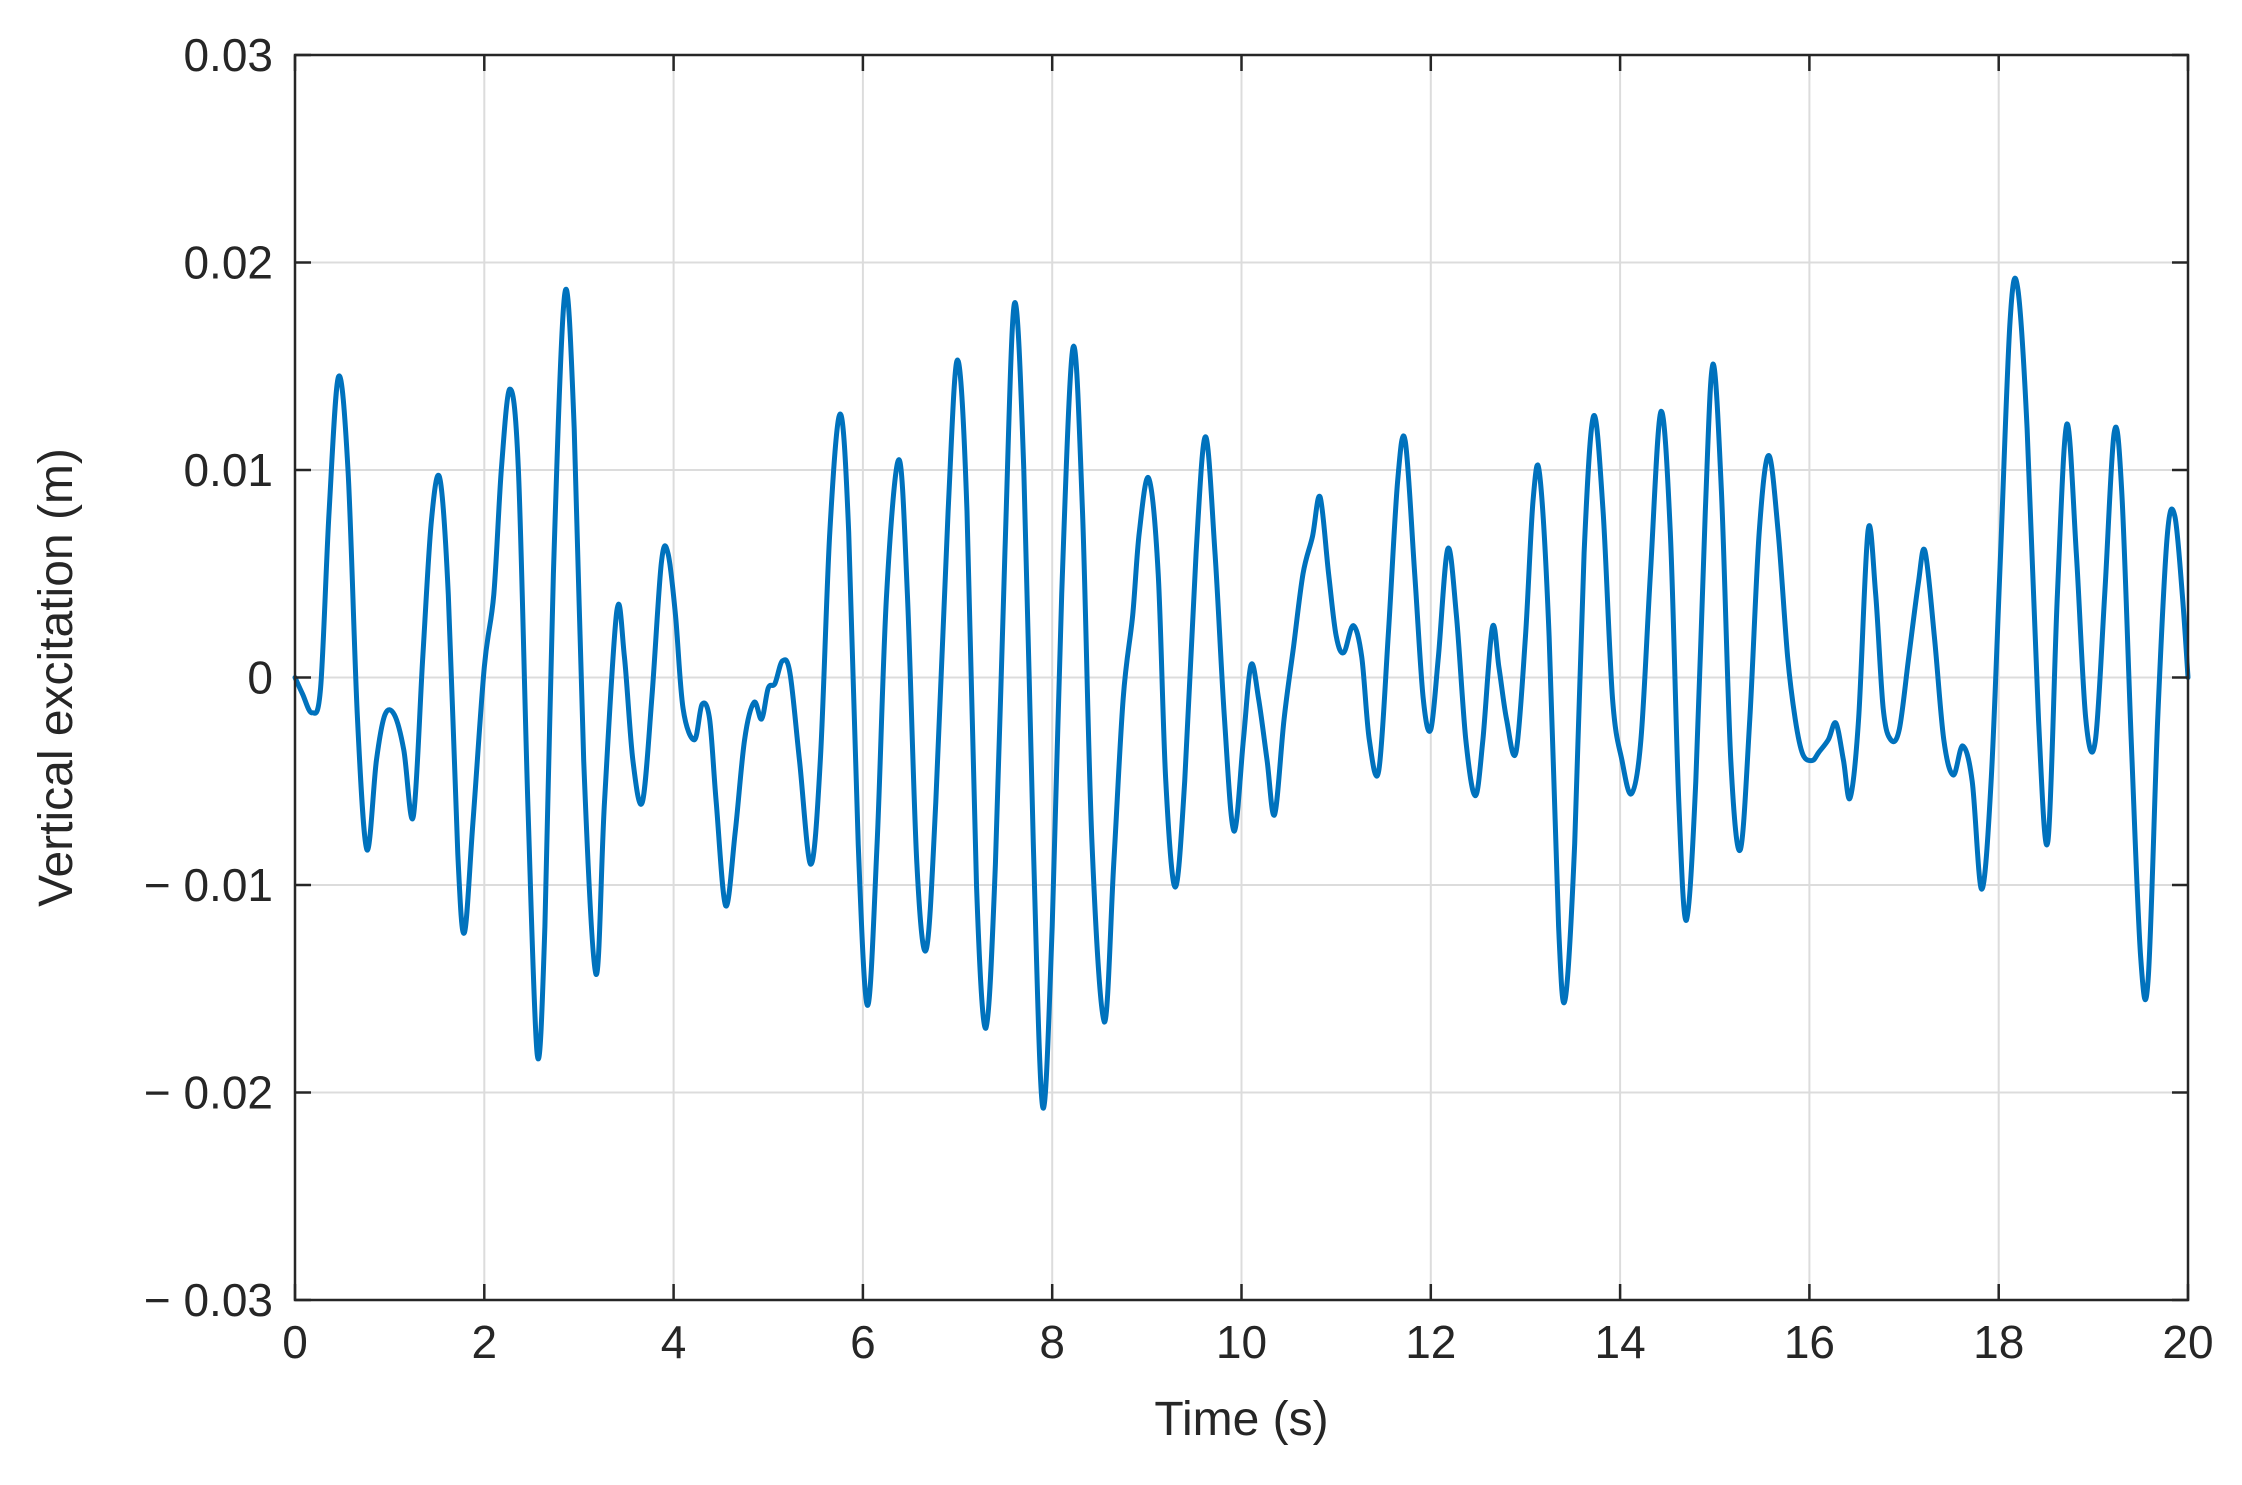 The image size is (2242, 1485). What do you see at coordinates (208, 1093) in the screenshot?
I see `y-tick-label: − 0.02` at bounding box center [208, 1093].